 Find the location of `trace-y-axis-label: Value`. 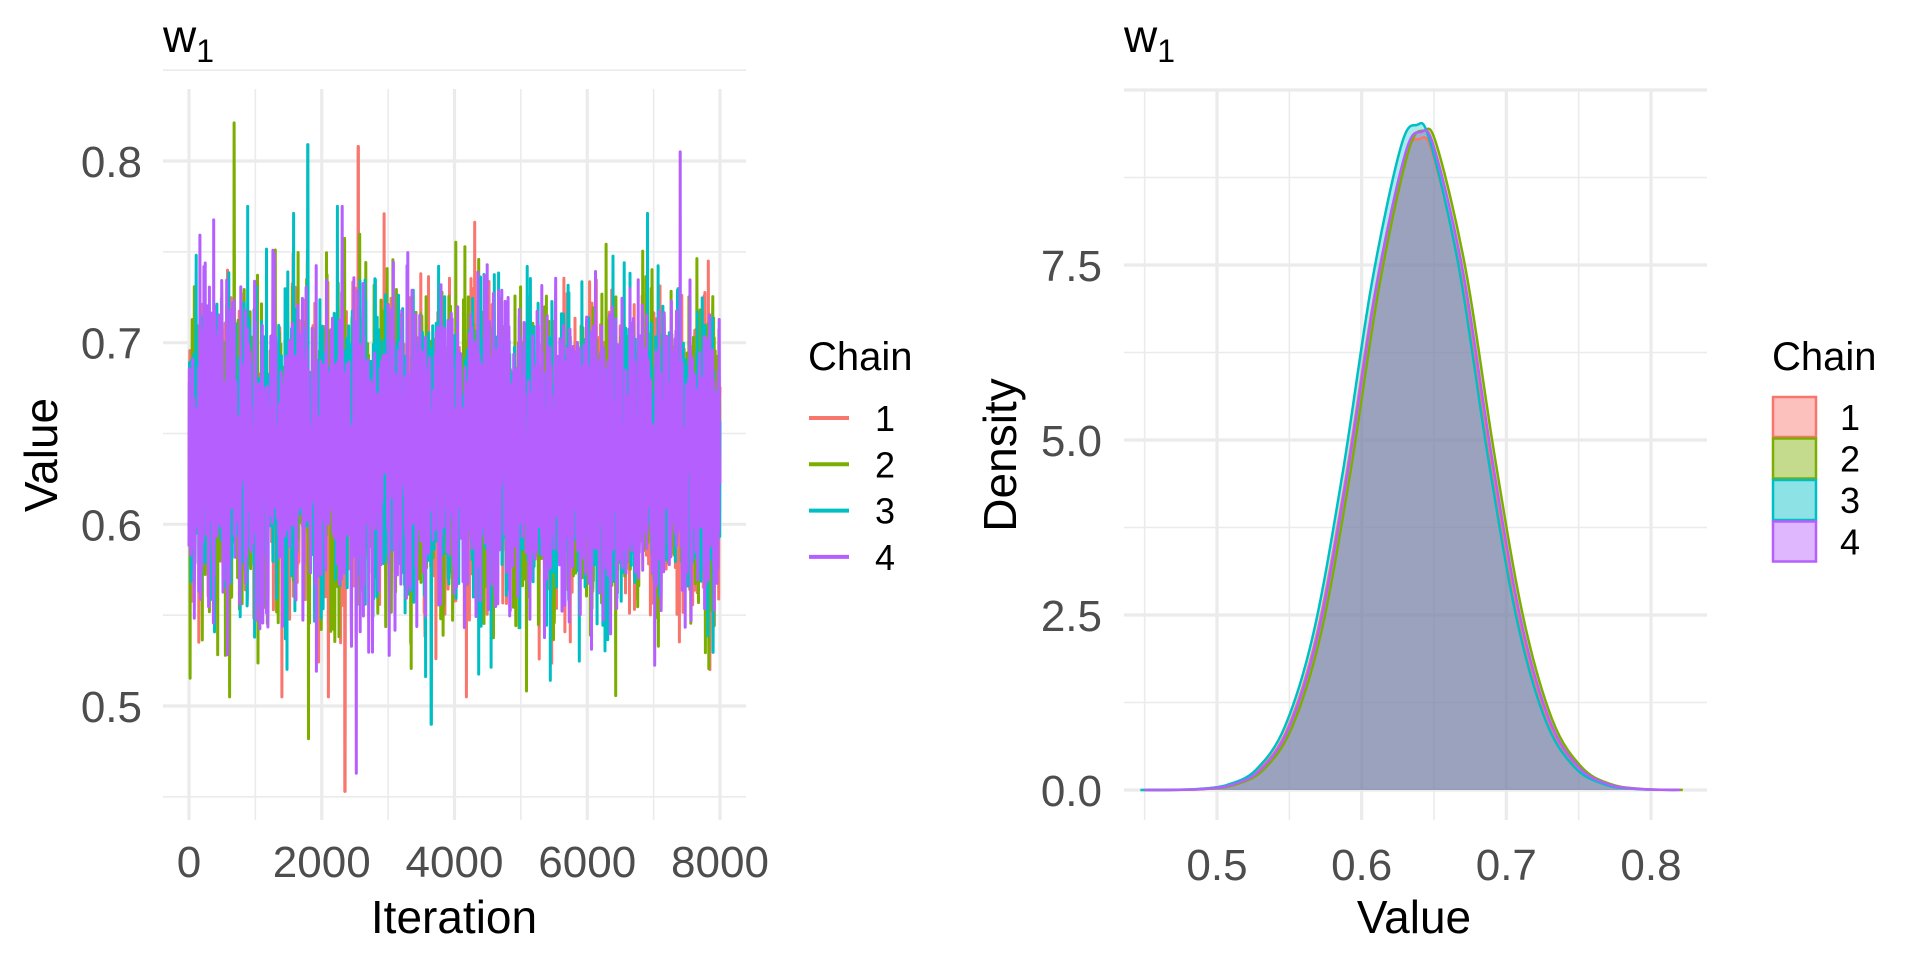

trace-y-axis-label: Value is located at coordinates (41, 455).